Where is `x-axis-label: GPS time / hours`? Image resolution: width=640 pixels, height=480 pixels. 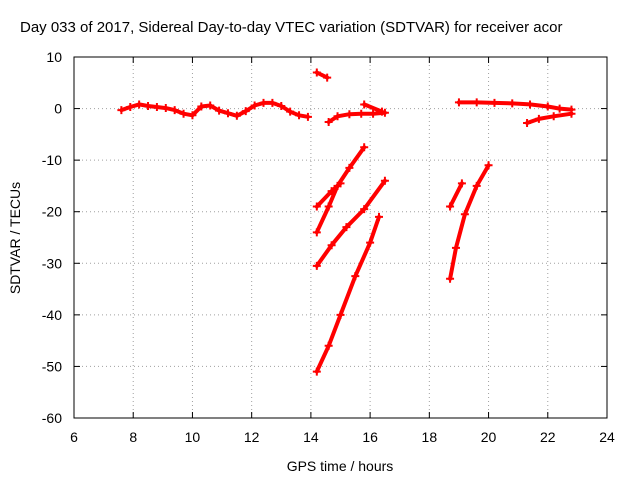 x-axis-label: GPS time / hours is located at coordinates (340, 466).